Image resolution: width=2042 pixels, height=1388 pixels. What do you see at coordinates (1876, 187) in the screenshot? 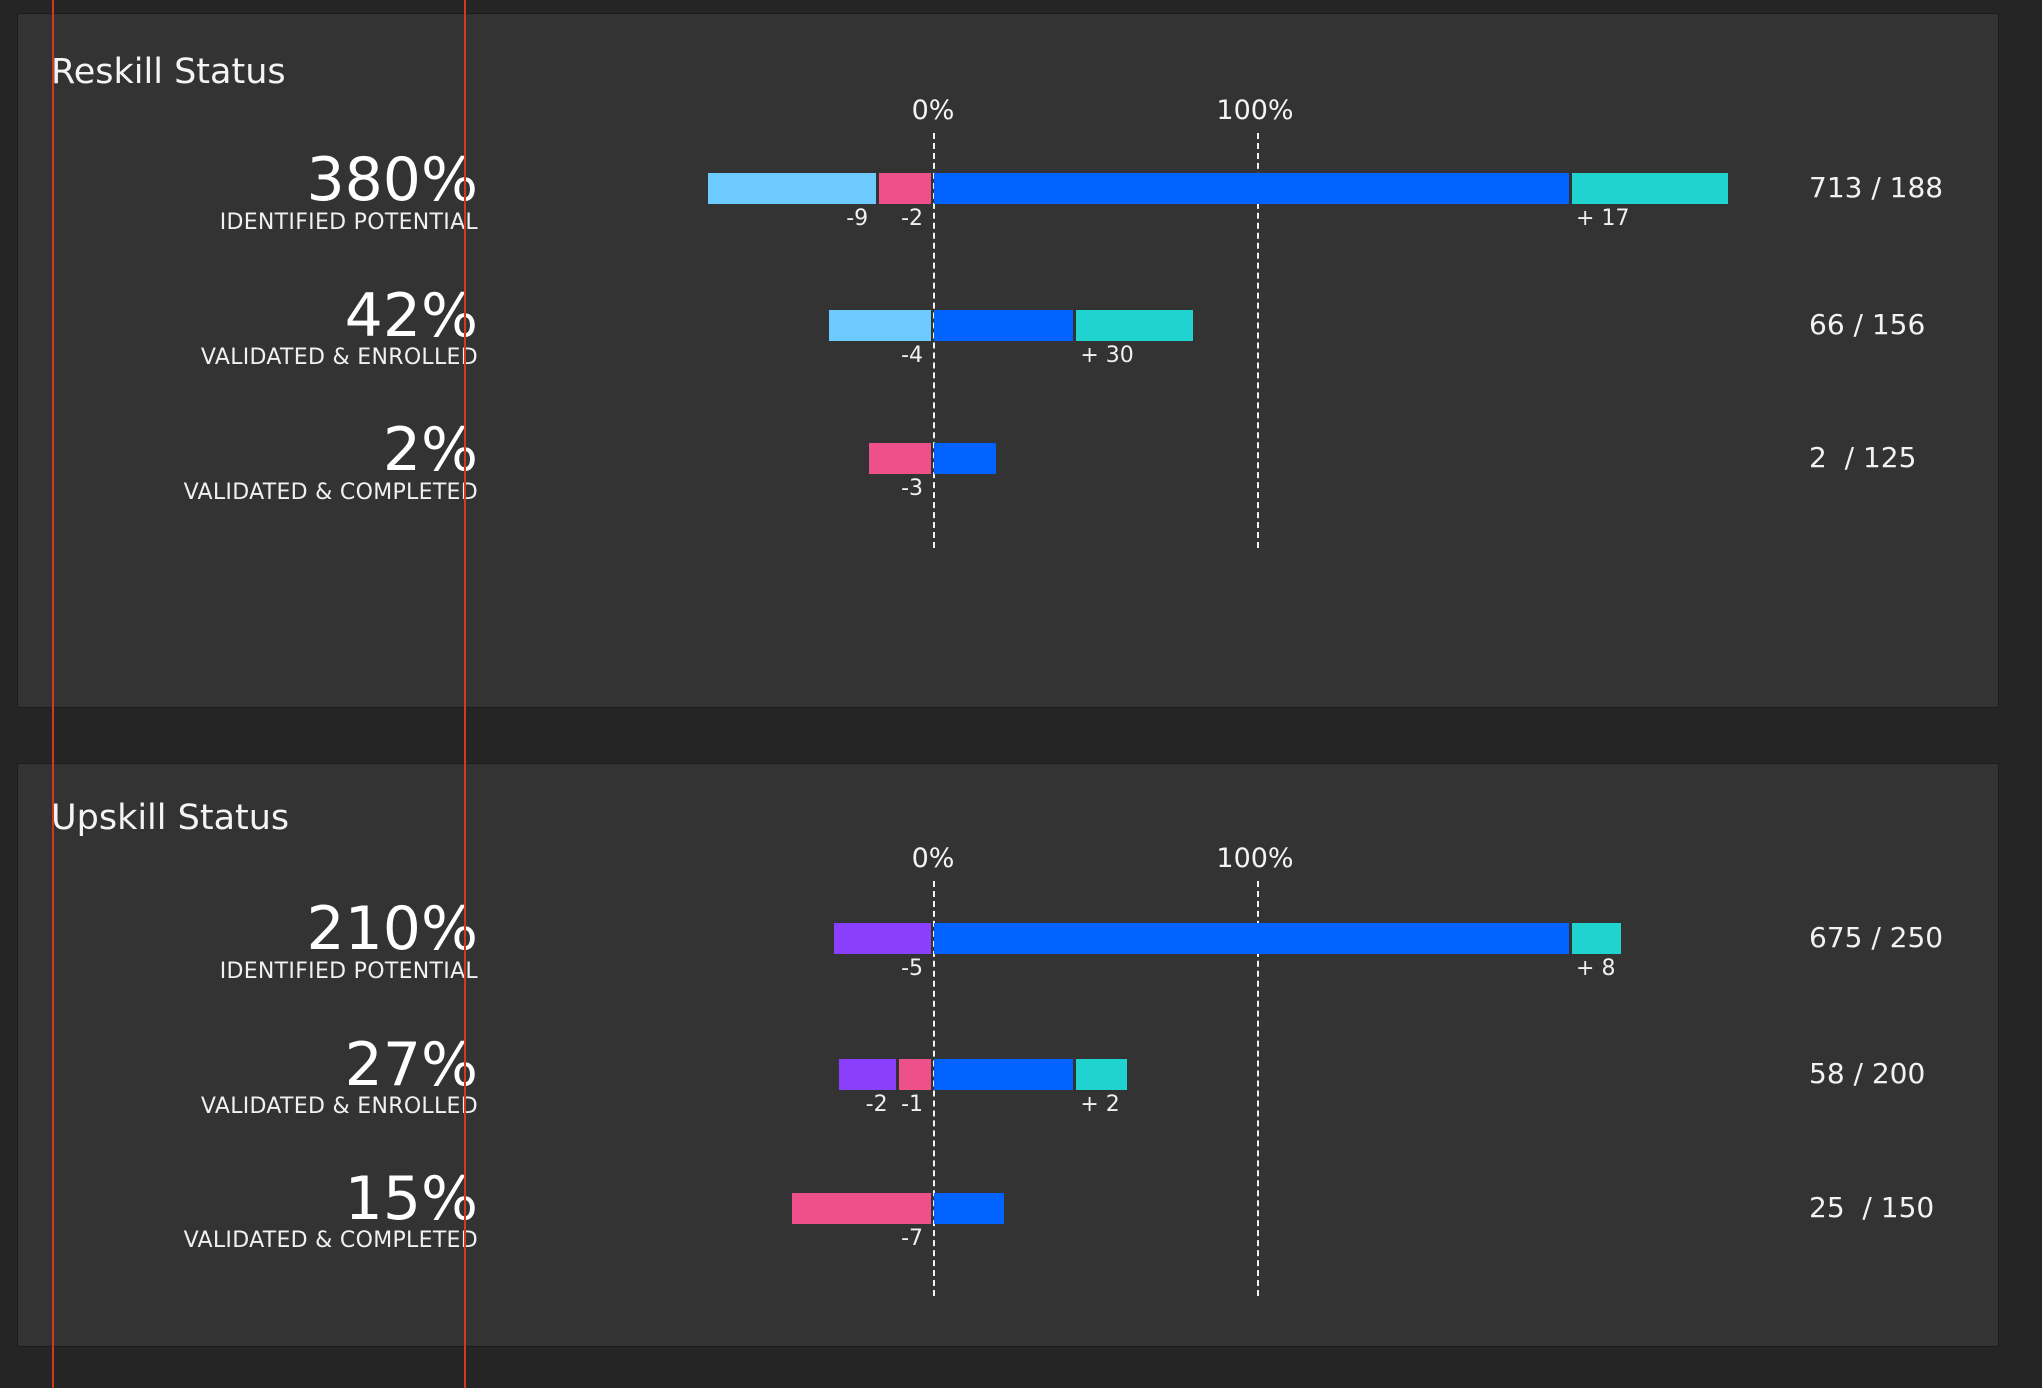
I see `ratio-value: 713 / 188` at bounding box center [1876, 187].